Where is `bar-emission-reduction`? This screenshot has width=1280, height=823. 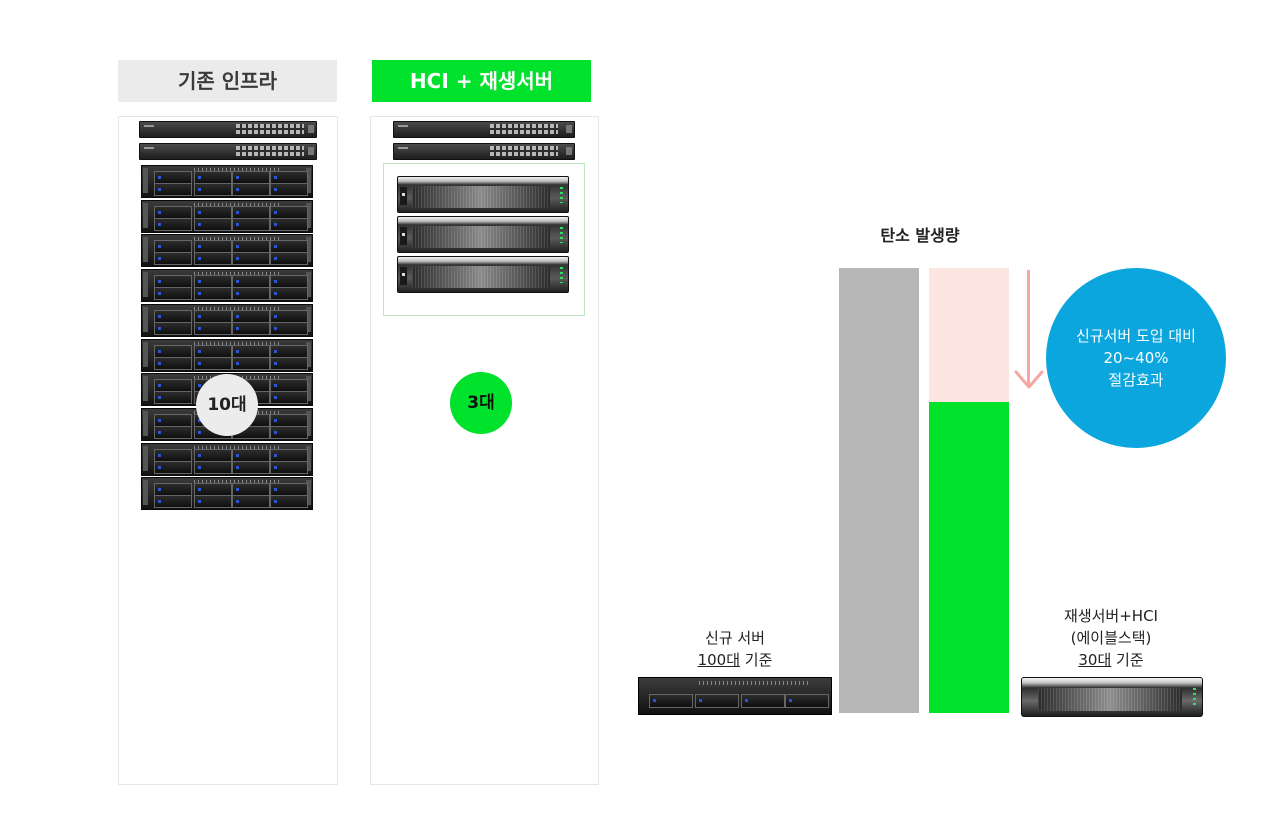
bar-emission-reduction is located at coordinates (969, 335).